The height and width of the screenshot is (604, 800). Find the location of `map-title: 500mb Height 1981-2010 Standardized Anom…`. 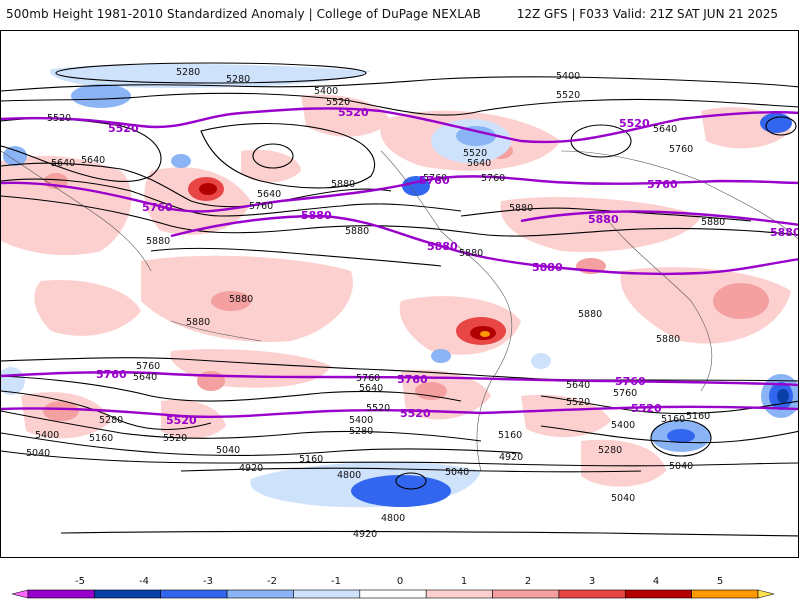

map-title: 500mb Height 1981-2010 Standardized Anom… is located at coordinates (243, 14).